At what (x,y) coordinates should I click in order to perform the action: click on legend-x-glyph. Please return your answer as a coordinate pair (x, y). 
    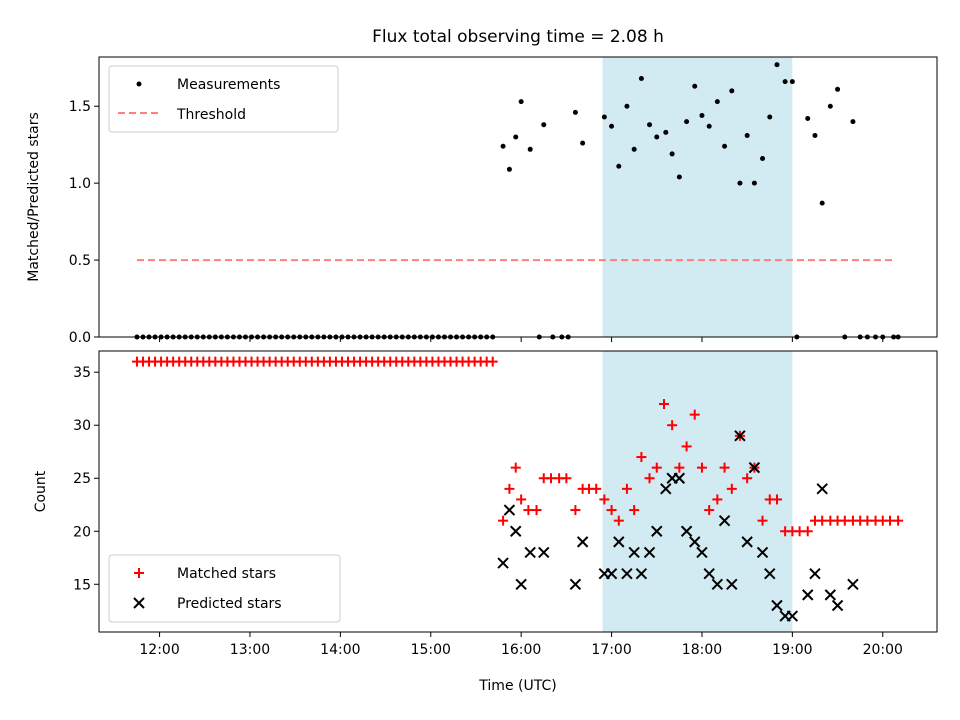
    Looking at the image, I should click on (139, 603).